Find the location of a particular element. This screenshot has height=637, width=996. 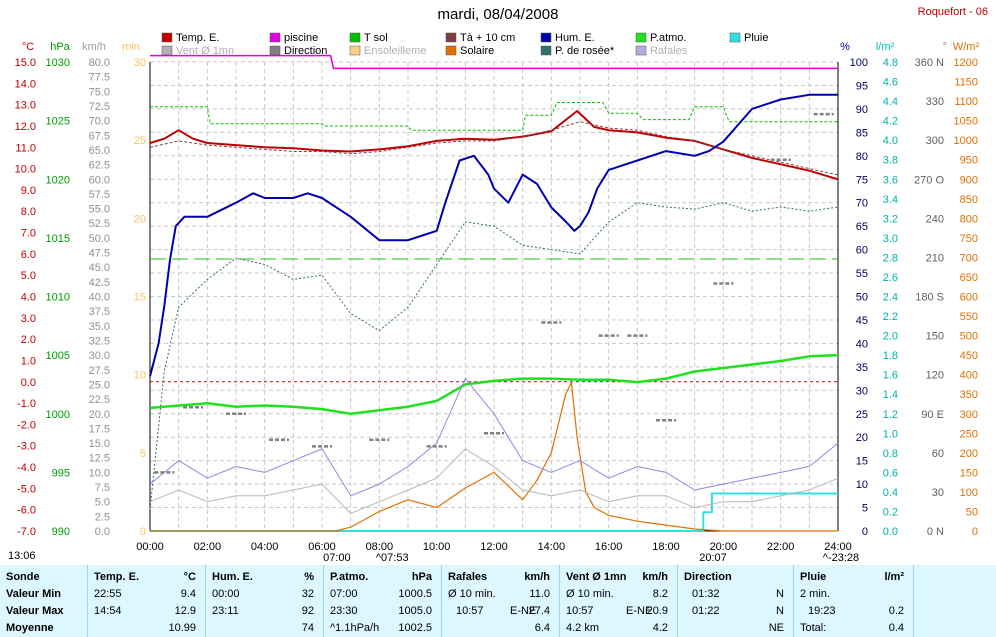

kmh-tick: 45.0 is located at coordinates (99, 268).